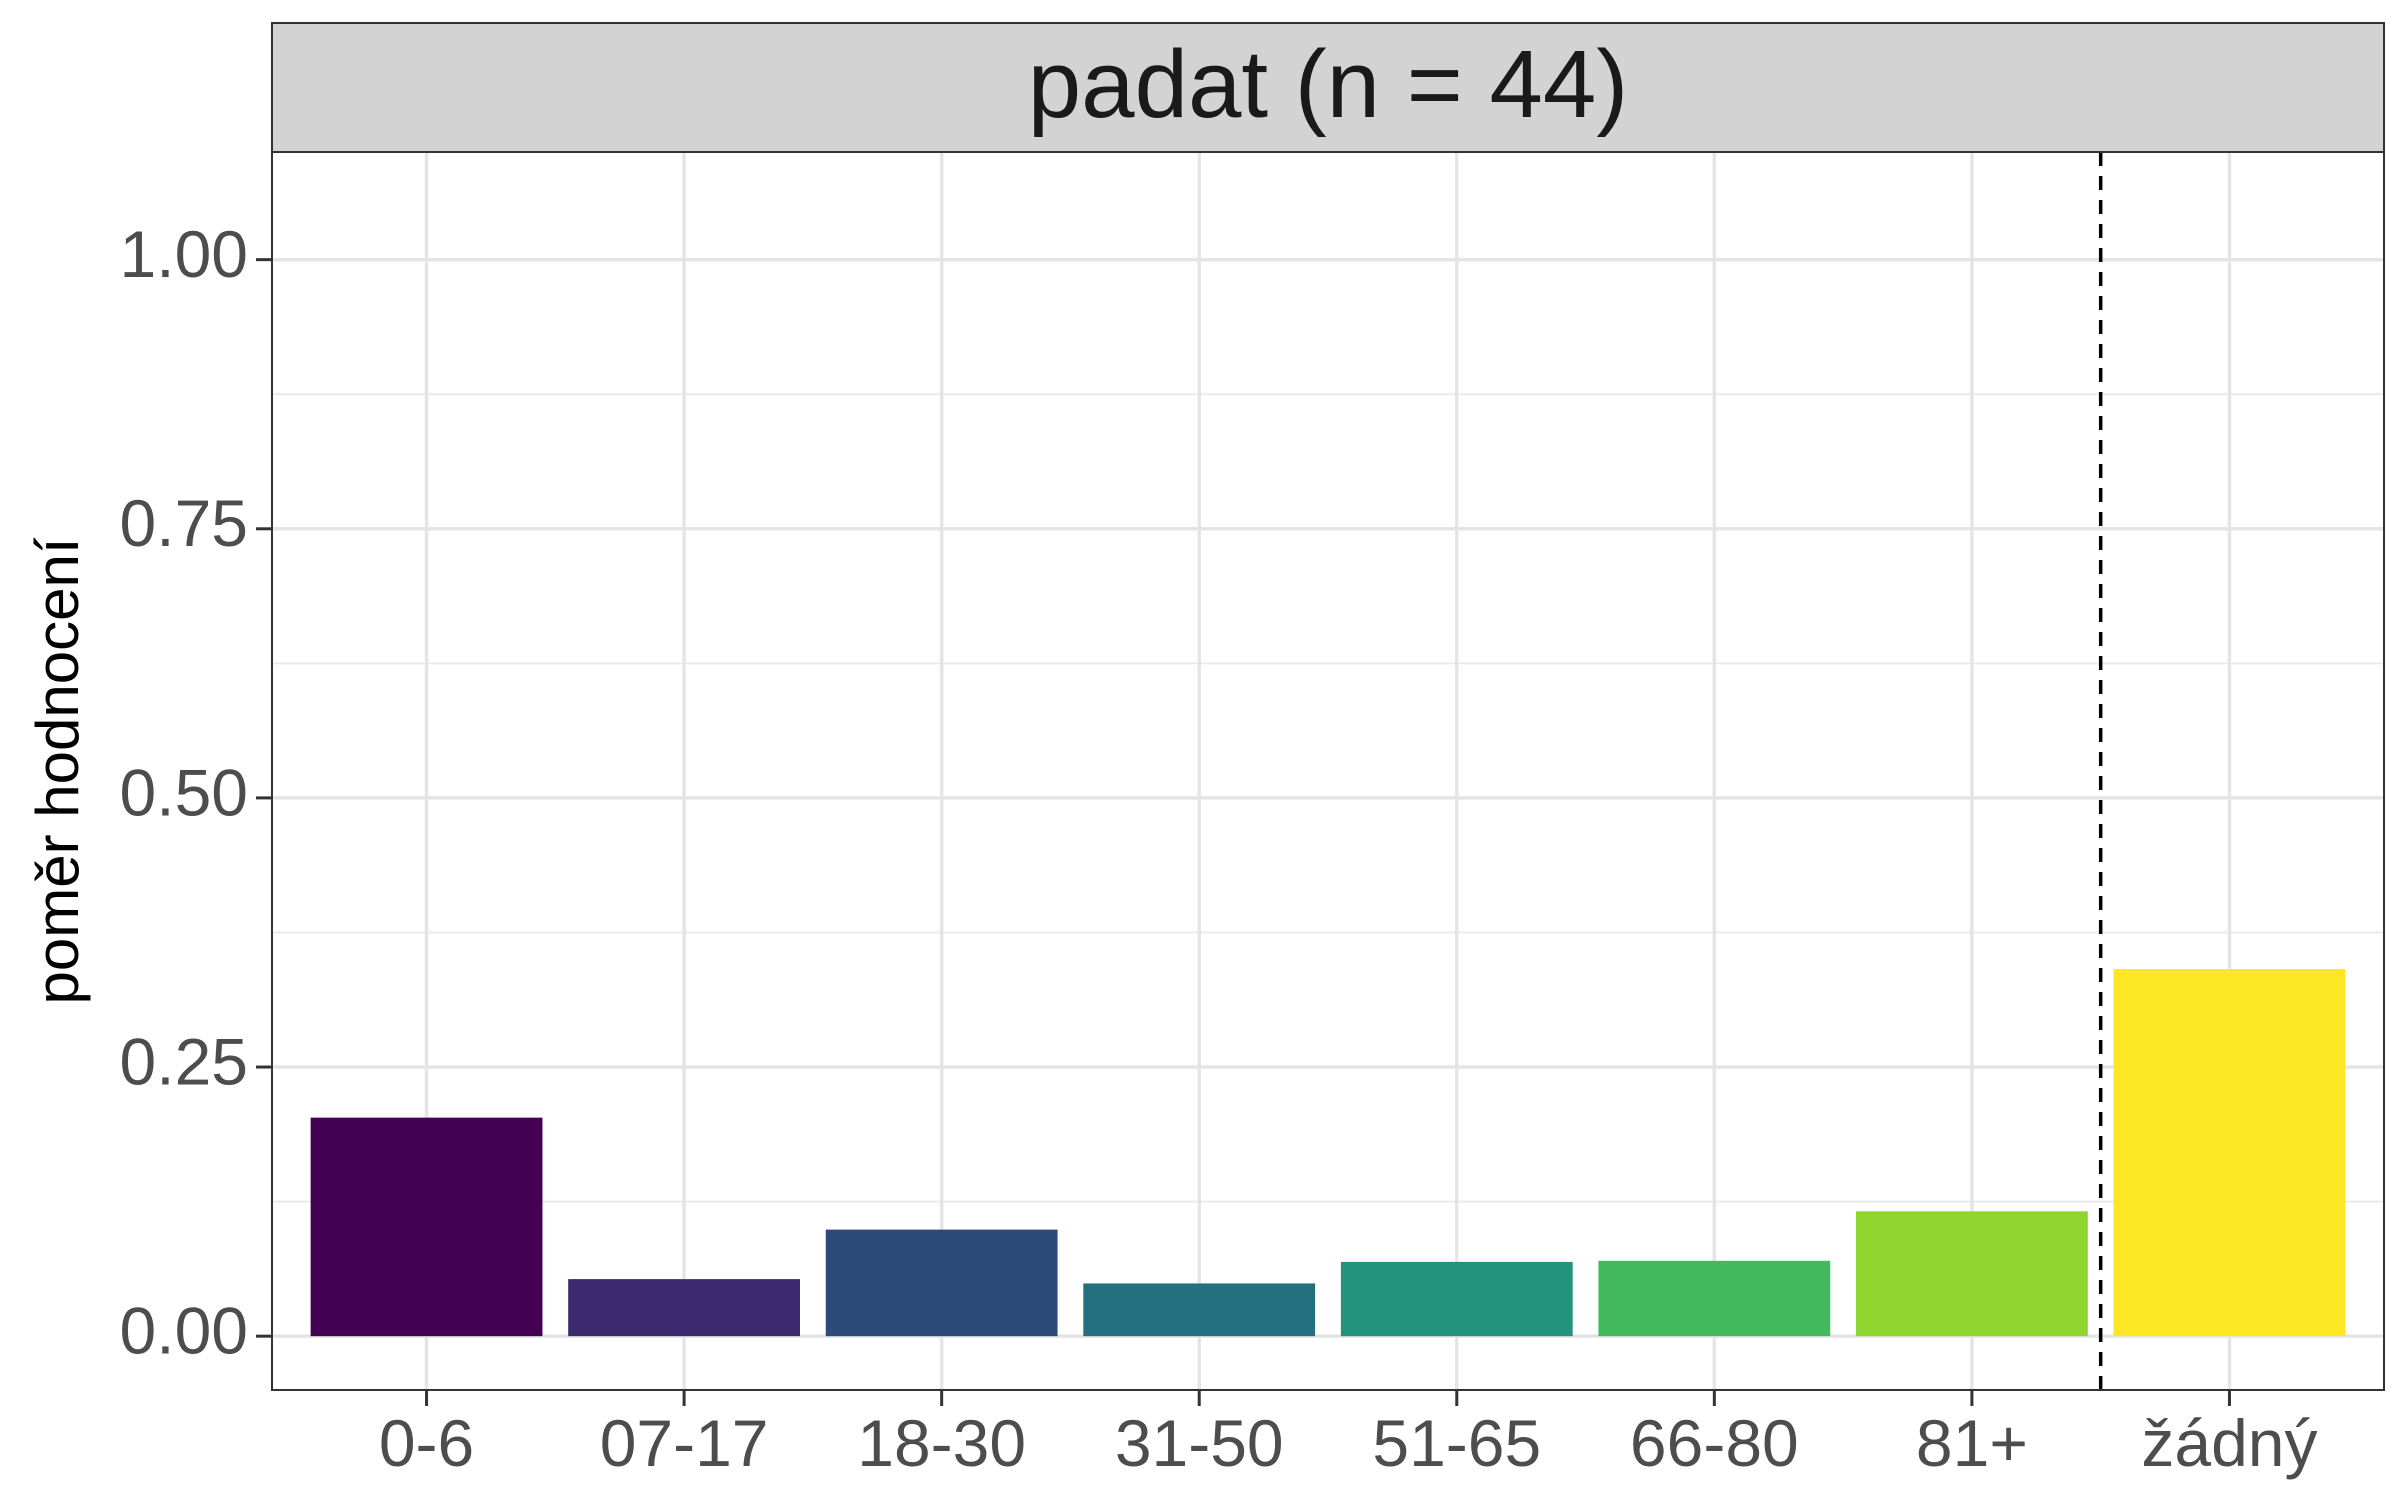 This screenshot has width=2400, height=1500. I want to click on x-tick-label: žádný, so click(2229, 1443).